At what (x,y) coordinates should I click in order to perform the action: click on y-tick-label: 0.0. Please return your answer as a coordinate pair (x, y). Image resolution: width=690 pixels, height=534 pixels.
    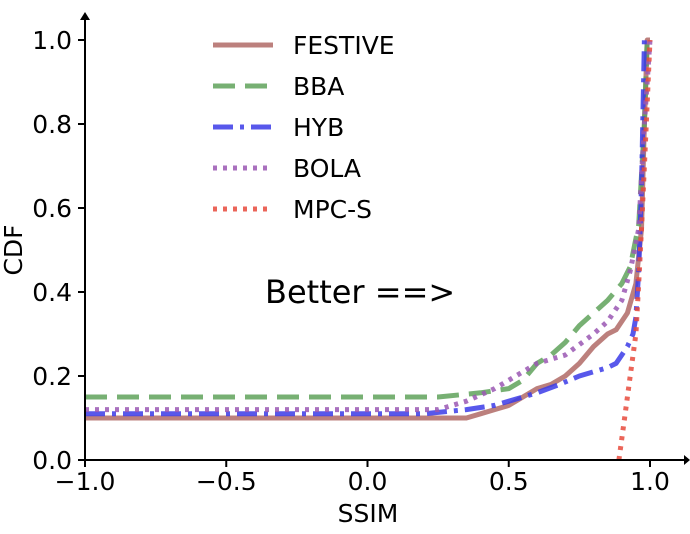
    Looking at the image, I should click on (52, 460).